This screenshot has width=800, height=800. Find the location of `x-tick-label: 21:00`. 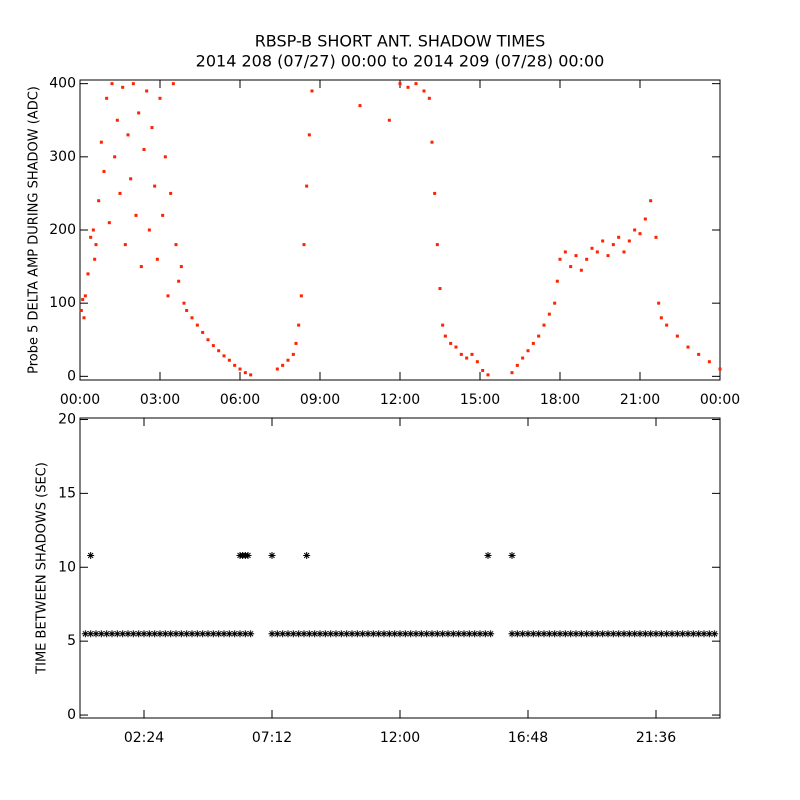

x-tick-label: 21:00 is located at coordinates (640, 400).